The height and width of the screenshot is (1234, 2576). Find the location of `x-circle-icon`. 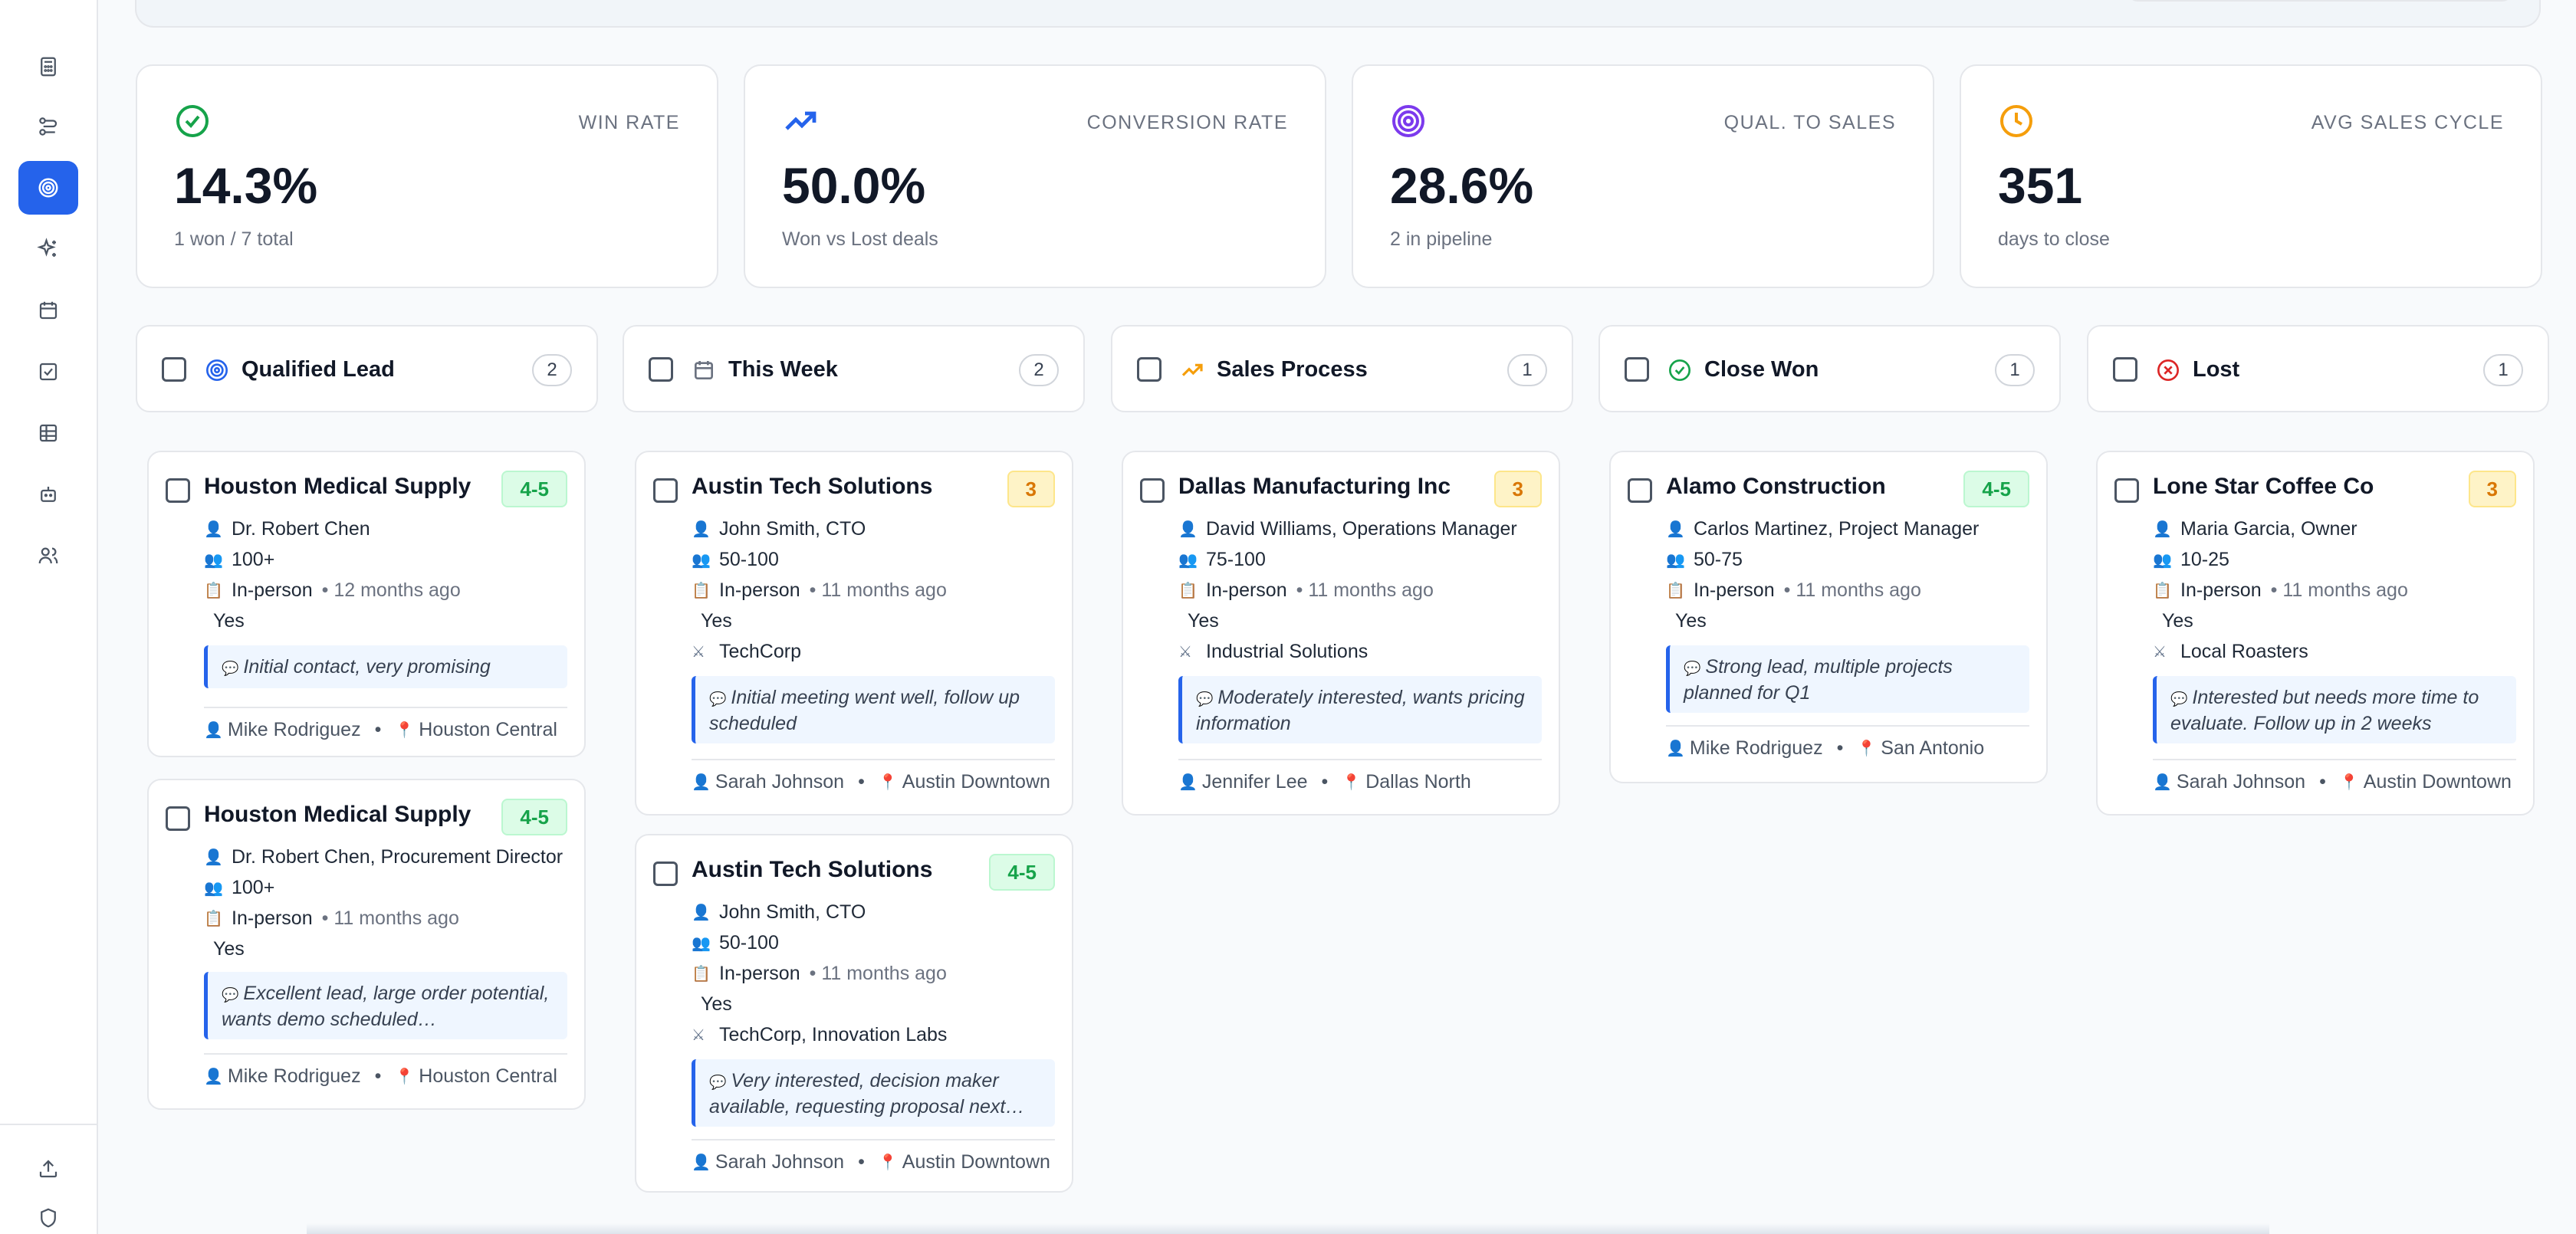

x-circle-icon is located at coordinates (2168, 370).